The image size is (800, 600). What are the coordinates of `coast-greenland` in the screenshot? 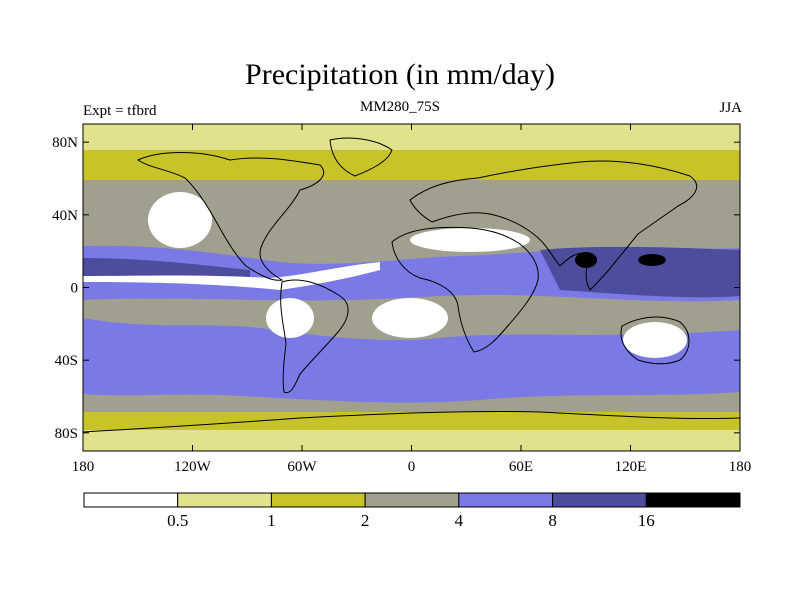 It's located at (361, 157).